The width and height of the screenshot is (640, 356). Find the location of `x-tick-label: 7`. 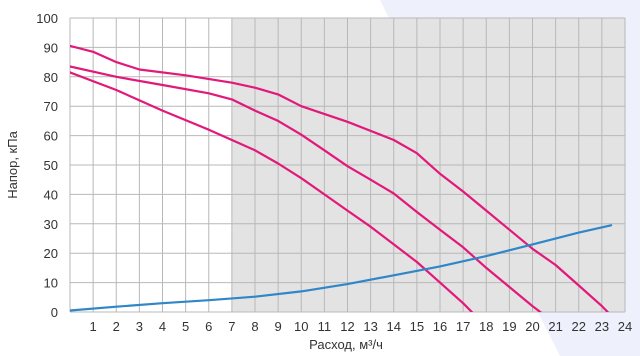

x-tick-label: 7 is located at coordinates (231, 326).